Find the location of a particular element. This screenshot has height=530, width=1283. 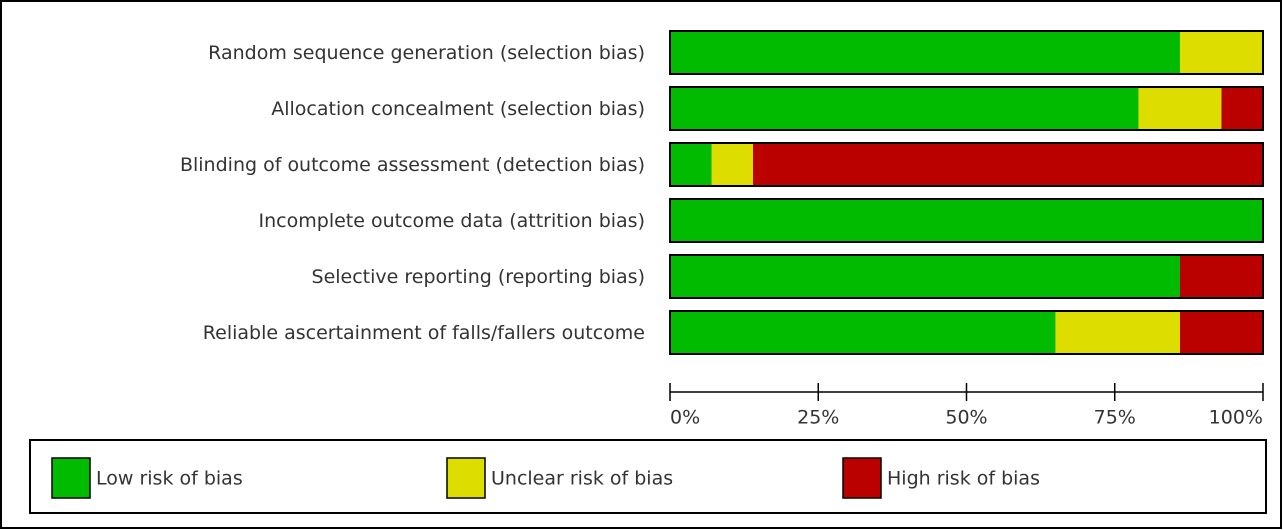

x-tick-label: 100% is located at coordinates (1236, 418).